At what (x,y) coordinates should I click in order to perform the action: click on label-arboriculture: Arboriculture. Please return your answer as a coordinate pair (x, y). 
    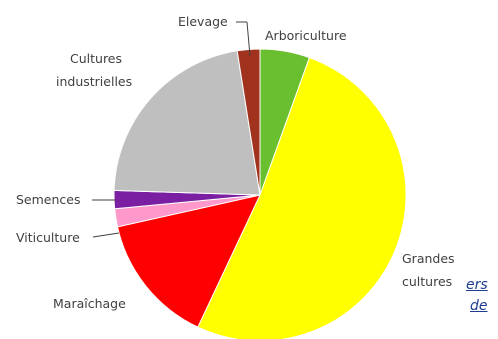
    Looking at the image, I should click on (306, 35).